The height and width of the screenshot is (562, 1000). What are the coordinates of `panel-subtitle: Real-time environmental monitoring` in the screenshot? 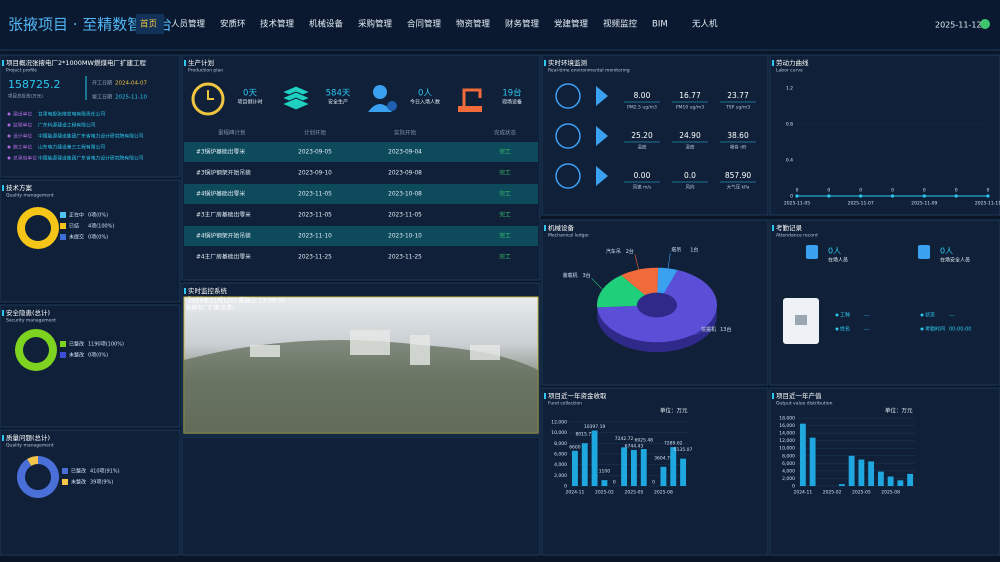 It's located at (589, 71).